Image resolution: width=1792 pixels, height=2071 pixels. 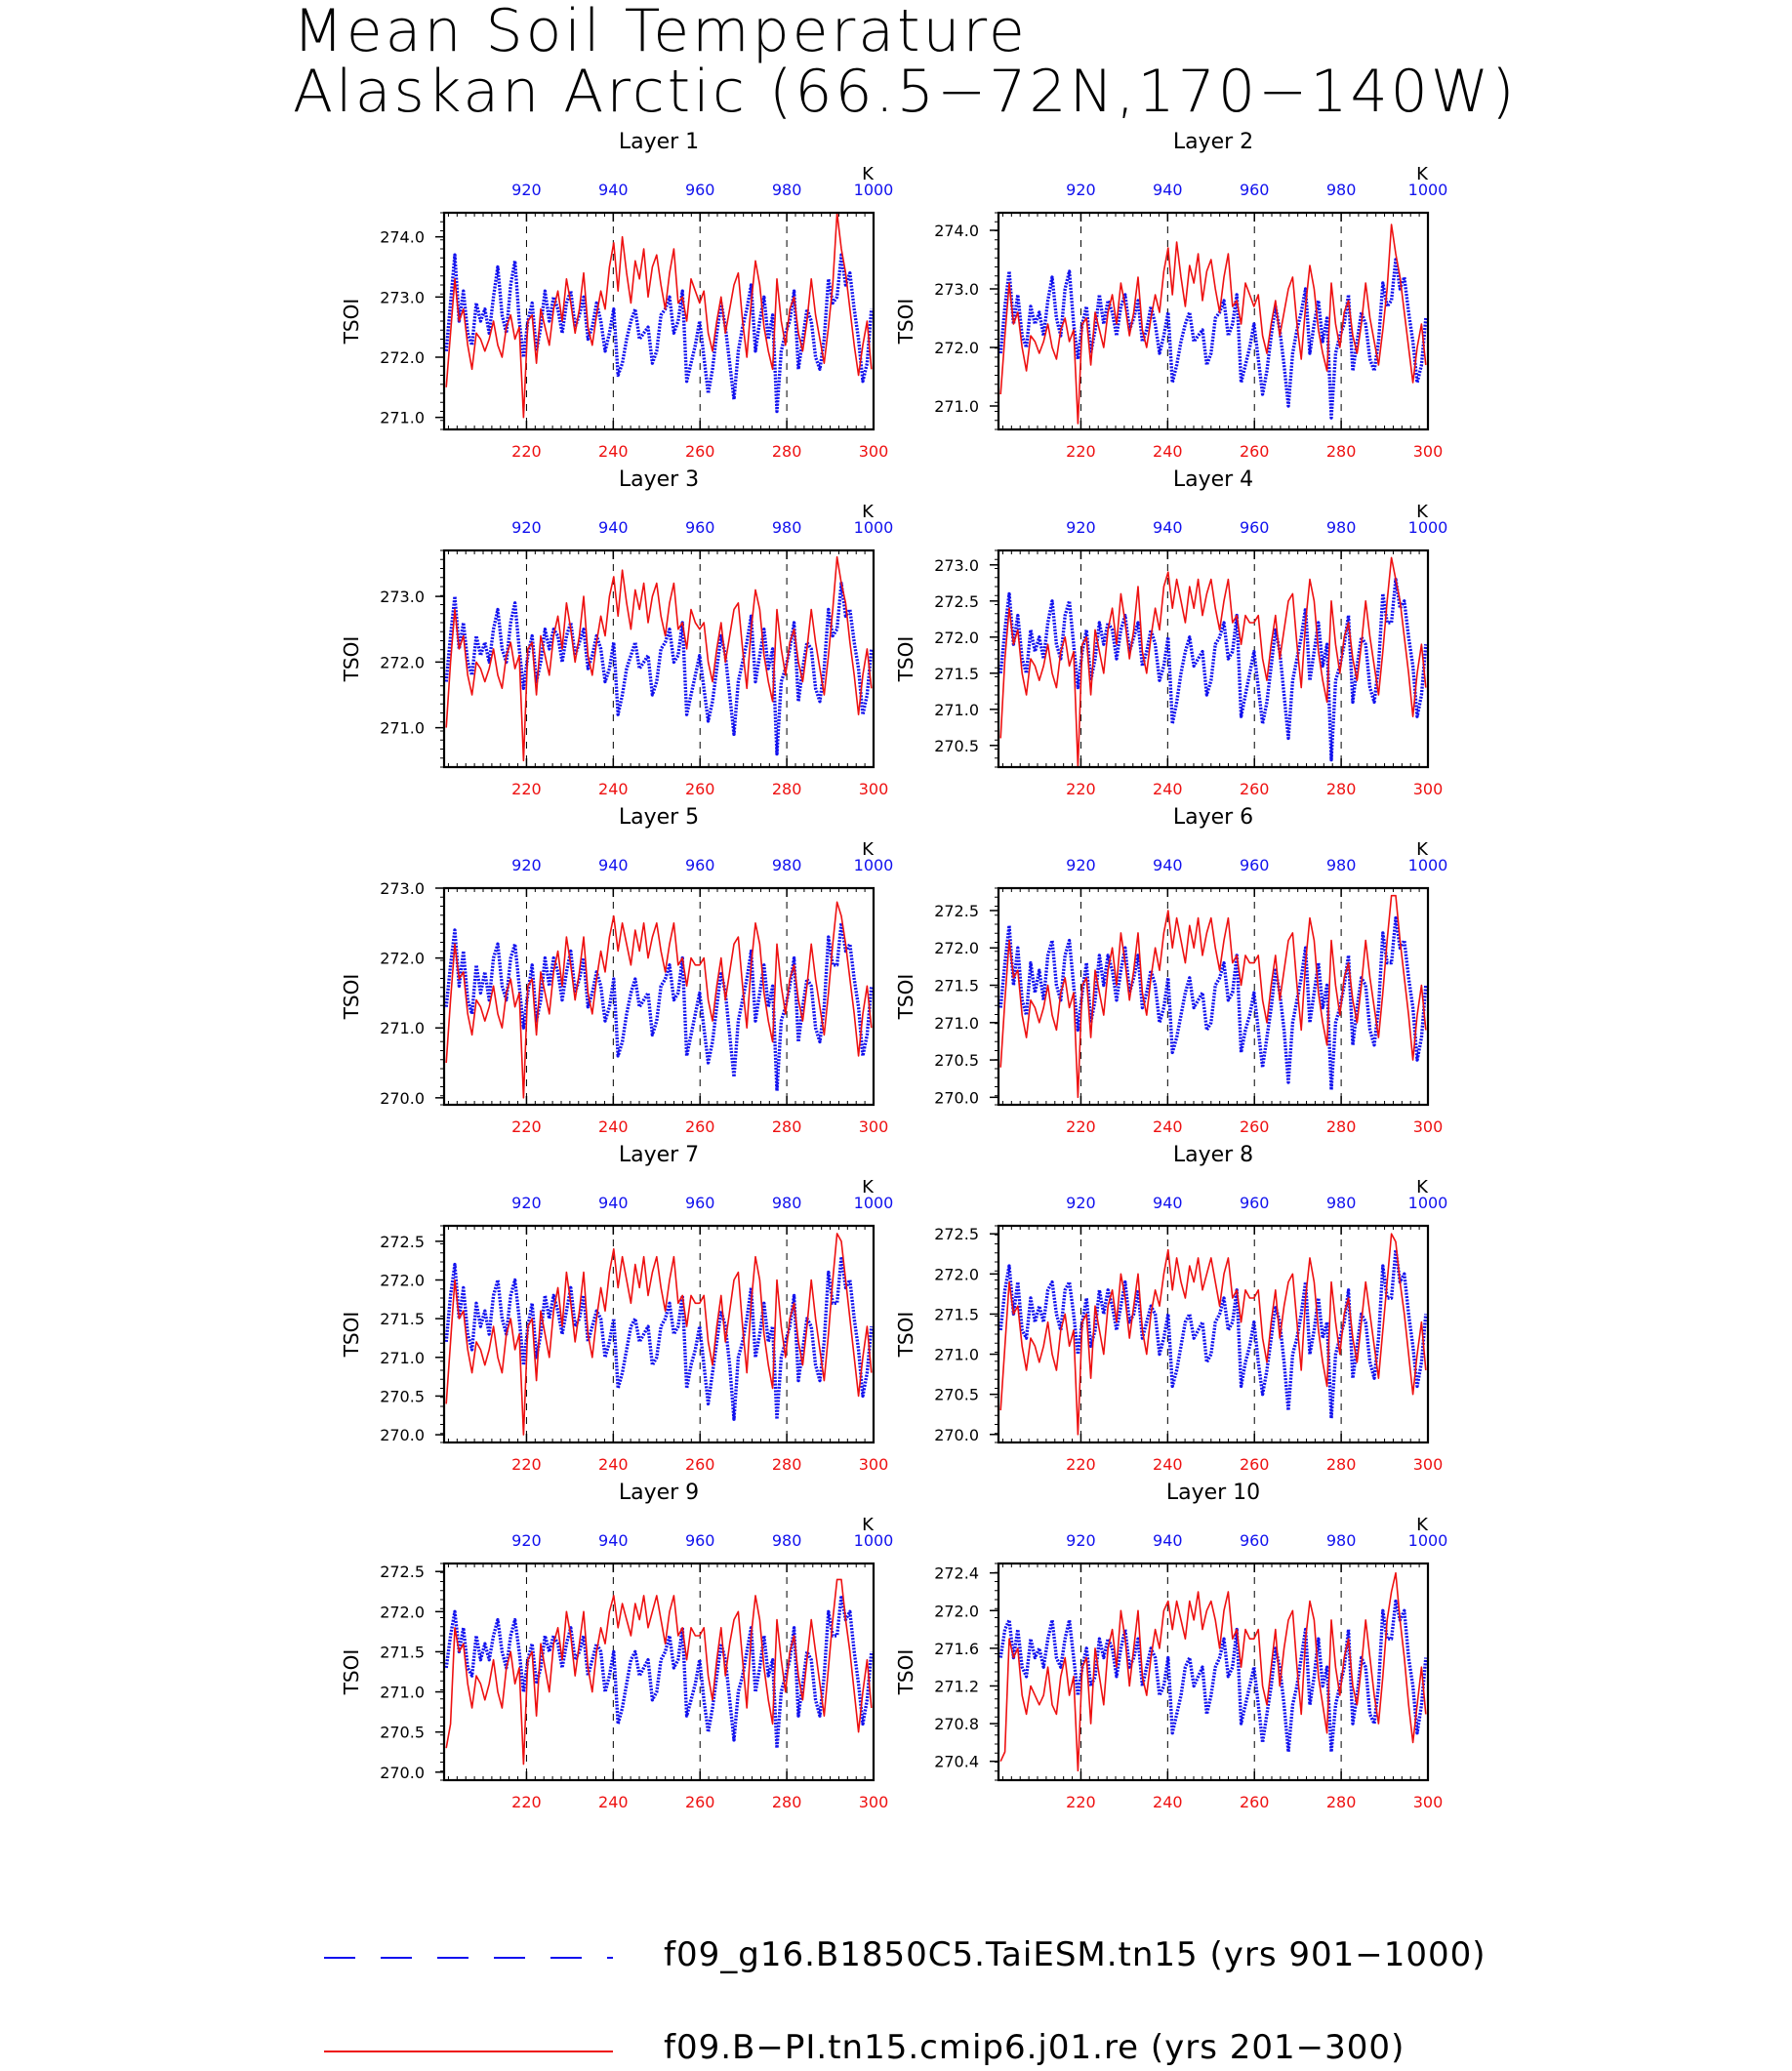 I want to click on panel-9-series-cmip6, so click(x=659, y=1672).